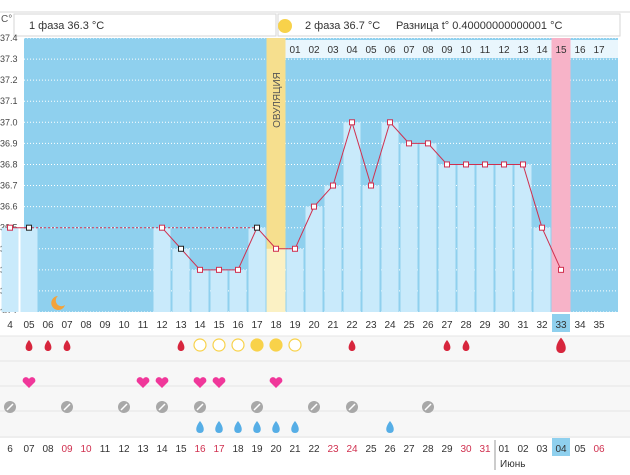 This screenshot has width=630, height=475. Describe the element at coordinates (542, 325) in the screenshot. I see `x-tick-label: 32` at that location.